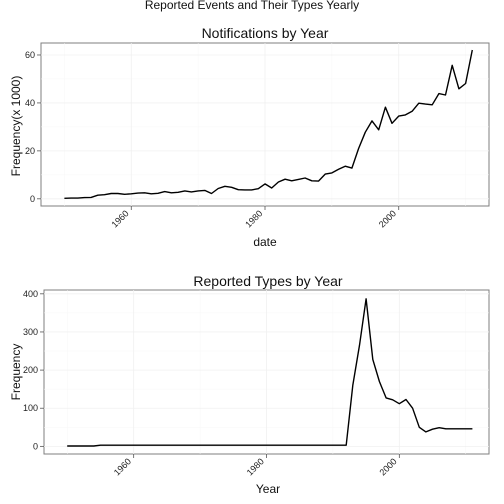  Describe the element at coordinates (30, 151) in the screenshot. I see `y-tick-label: 20` at that location.